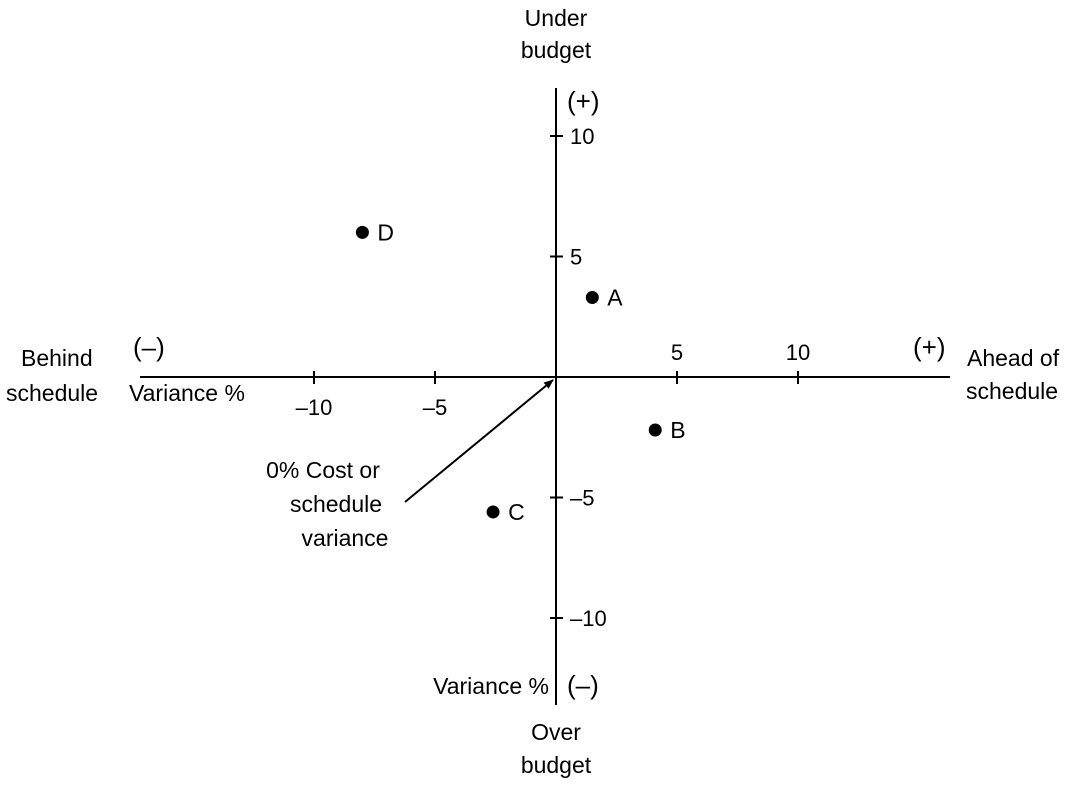  I want to click on point-label-b: B, so click(677, 430).